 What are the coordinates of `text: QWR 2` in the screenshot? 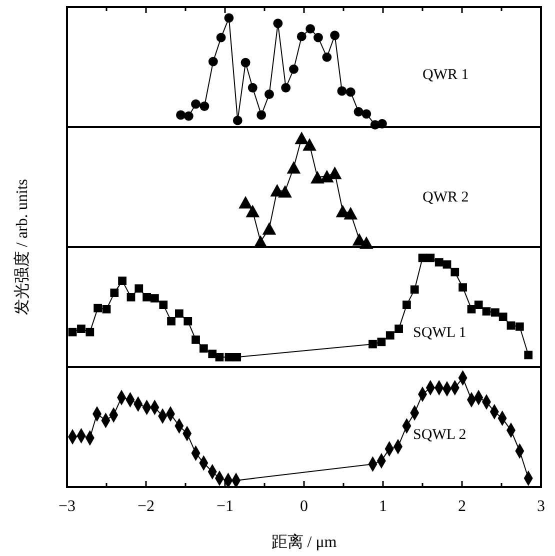 It's located at (445, 197).